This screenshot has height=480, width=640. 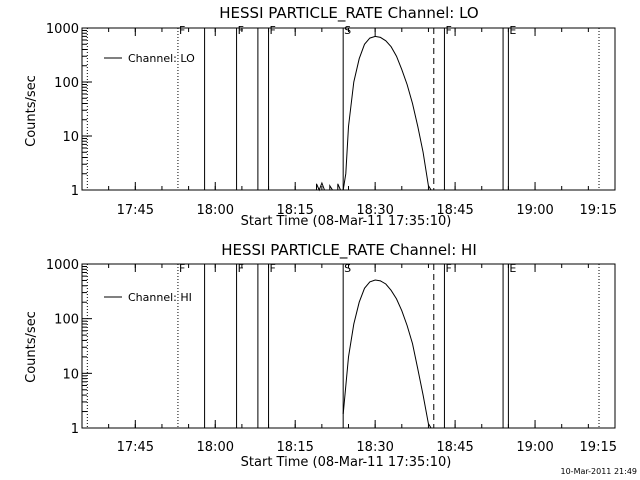 I want to click on legend: Channel: HI, so click(x=148, y=297).